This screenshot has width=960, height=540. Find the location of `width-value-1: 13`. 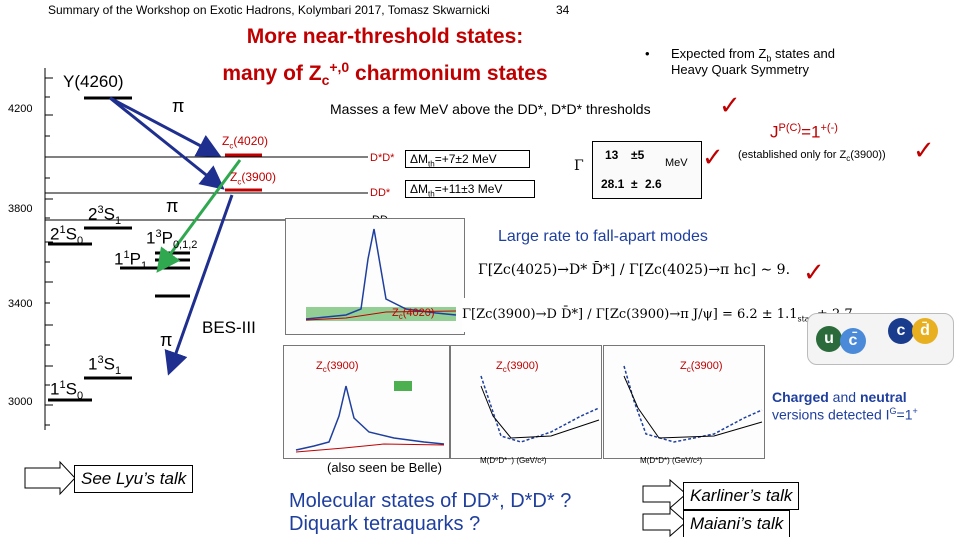

width-value-1: 13 is located at coordinates (612, 155).